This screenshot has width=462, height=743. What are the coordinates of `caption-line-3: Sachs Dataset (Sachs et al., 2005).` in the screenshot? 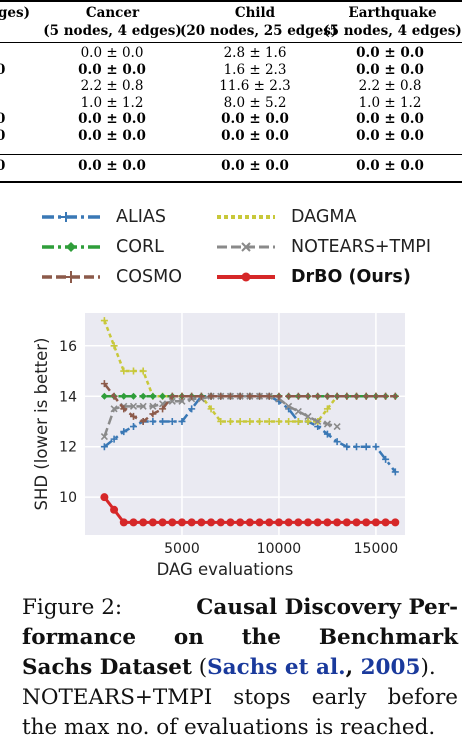 It's located at (240, 668).